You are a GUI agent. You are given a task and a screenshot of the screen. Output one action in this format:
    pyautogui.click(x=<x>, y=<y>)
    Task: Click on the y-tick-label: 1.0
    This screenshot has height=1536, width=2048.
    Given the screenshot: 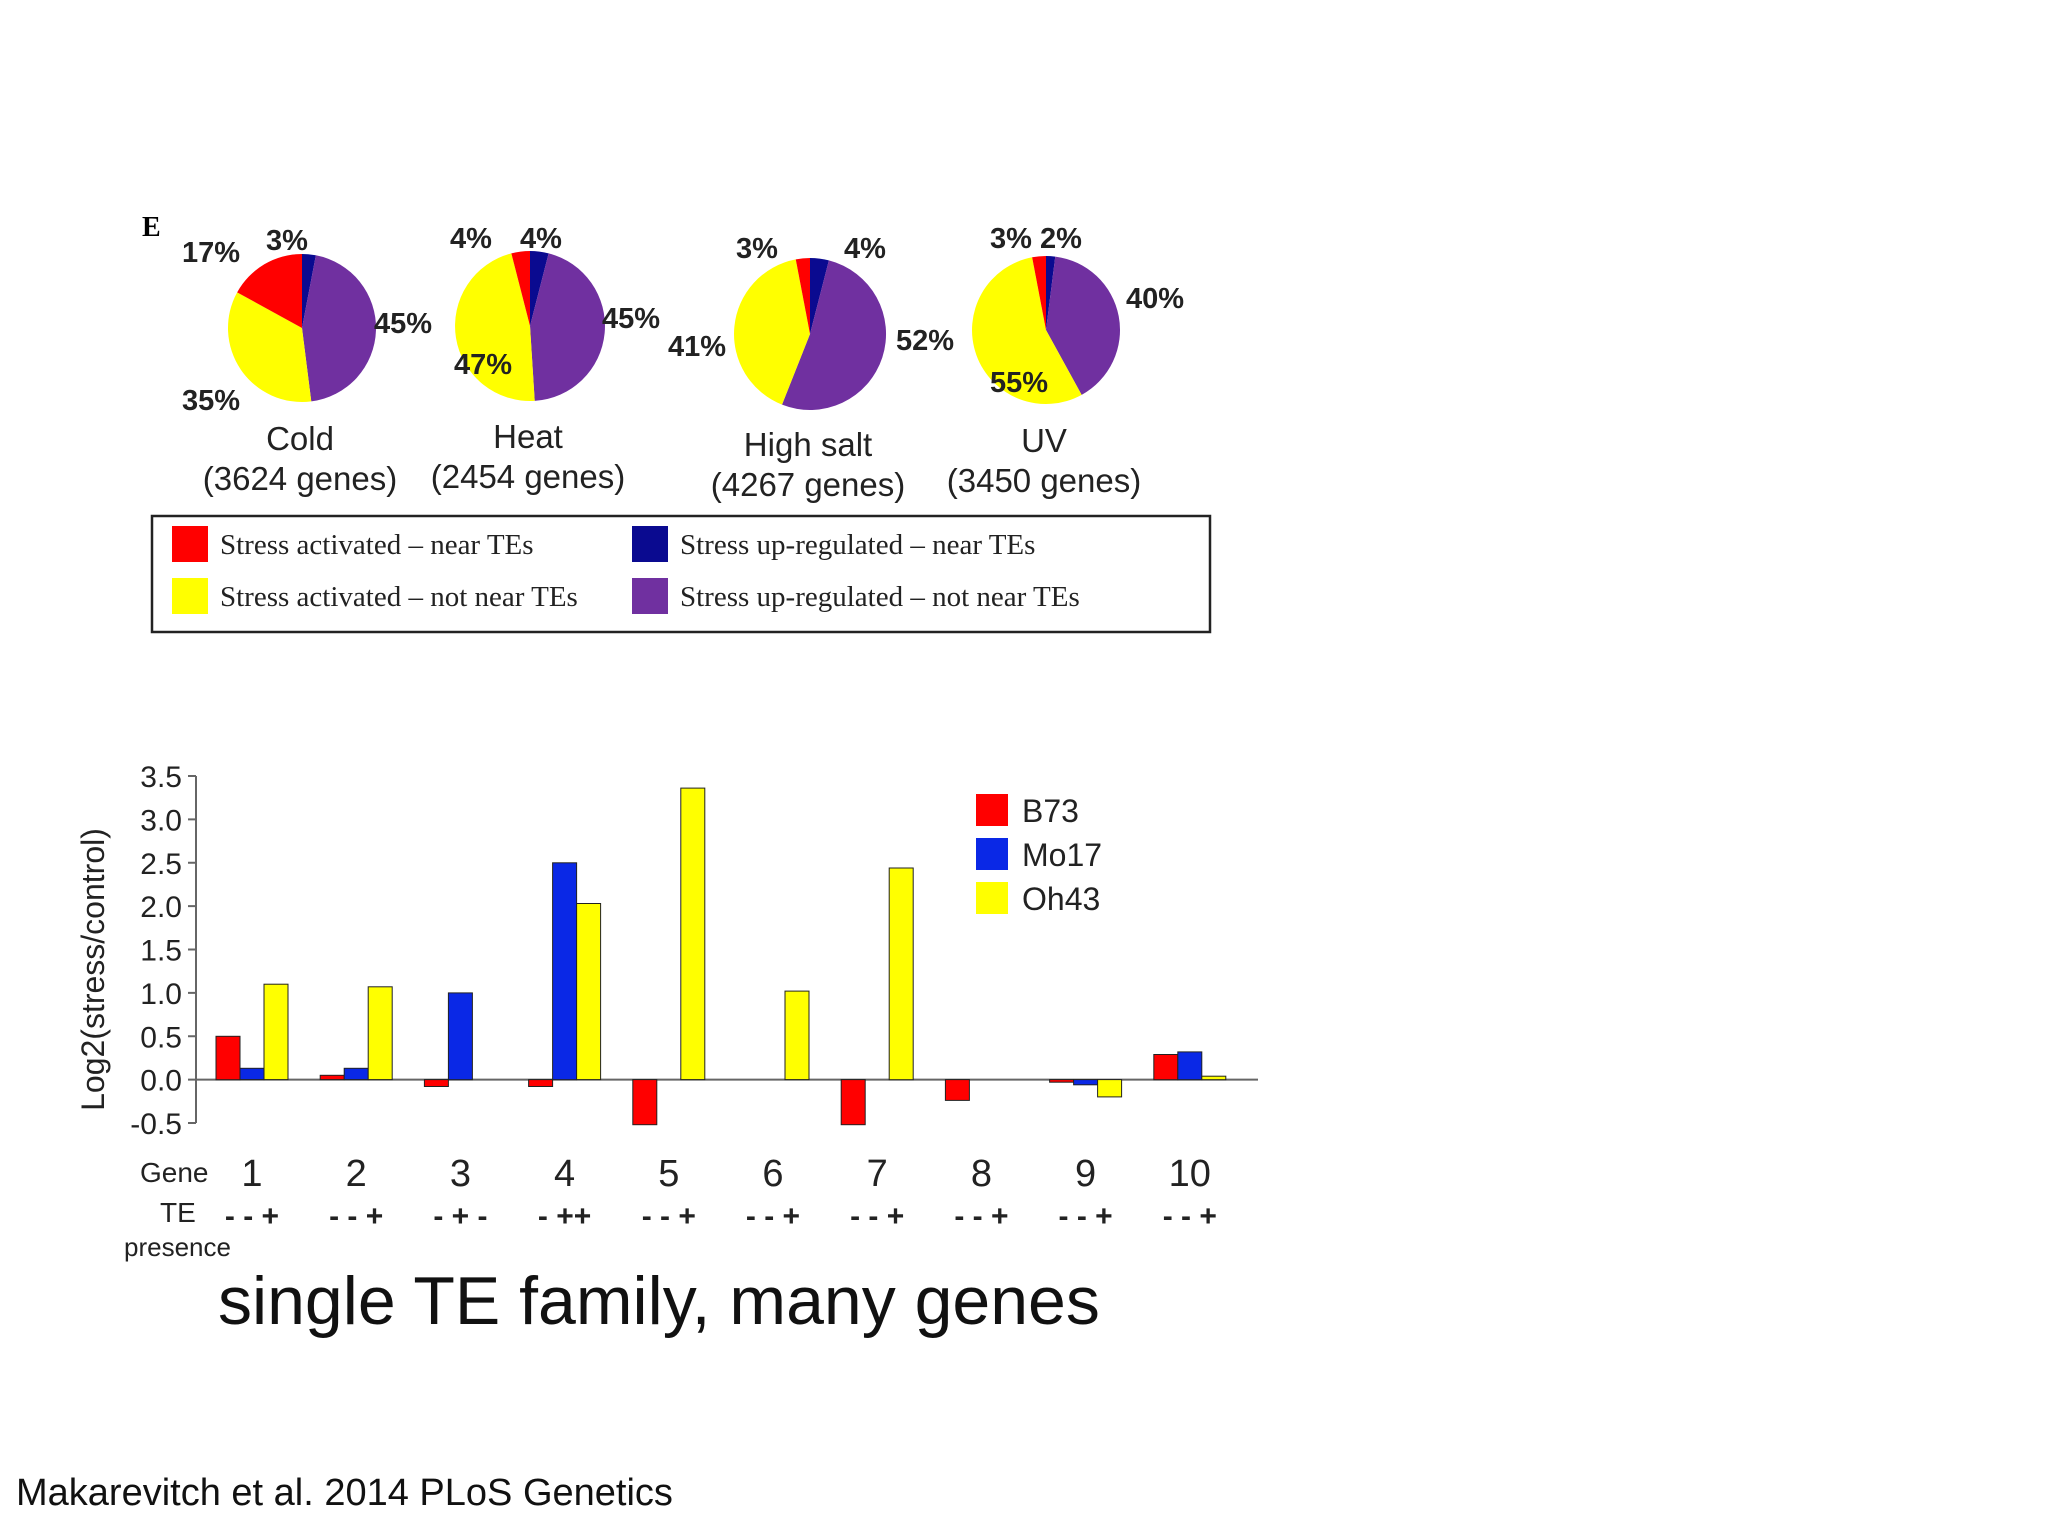 What is the action you would take?
    pyautogui.click(x=161, y=994)
    